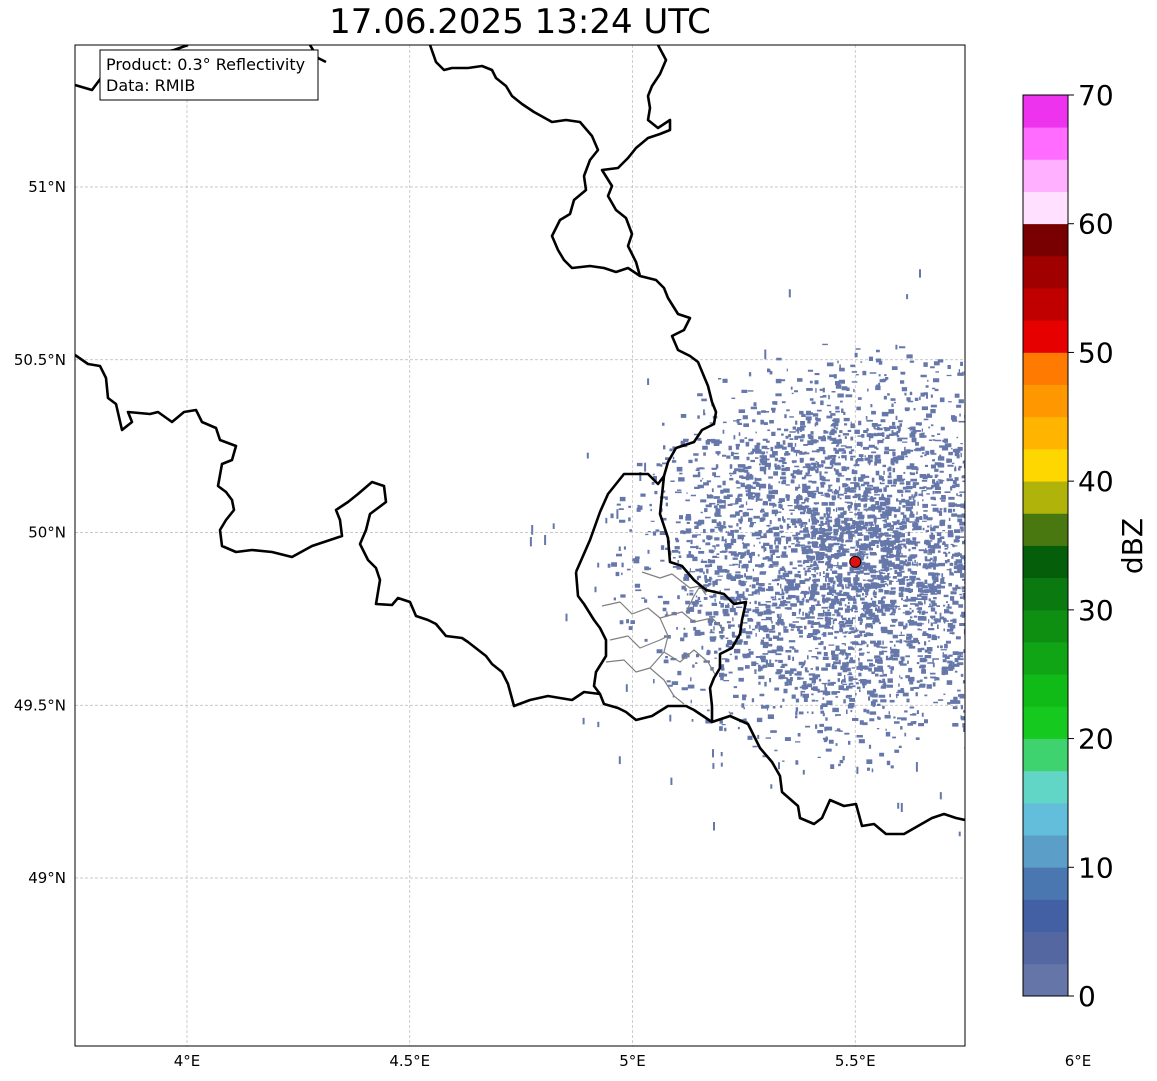 The width and height of the screenshot is (1157, 1081). Describe the element at coordinates (47, 878) in the screenshot. I see `latitude-tick-label: 49°N` at that location.